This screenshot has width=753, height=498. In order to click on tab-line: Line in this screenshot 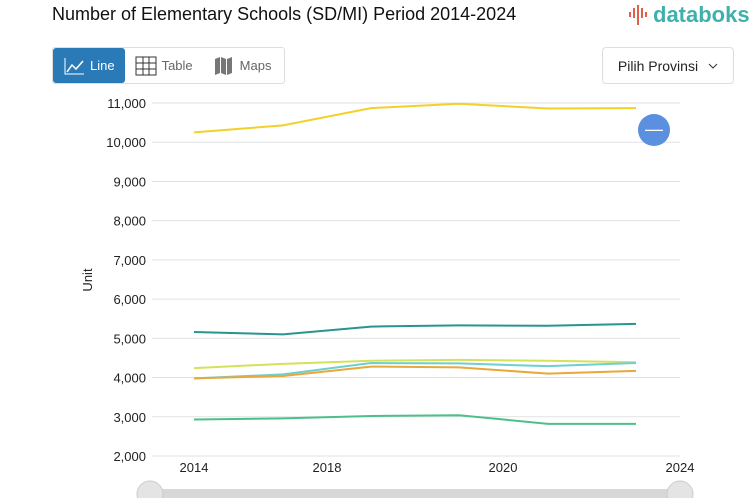, I will do `click(89, 65)`.